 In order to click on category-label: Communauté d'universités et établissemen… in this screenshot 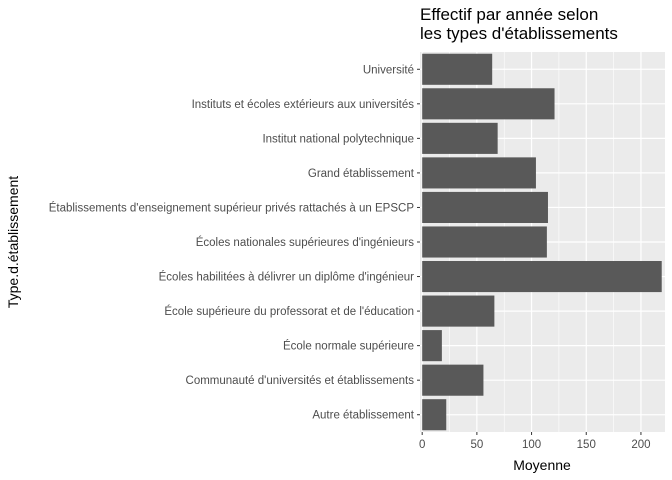, I will do `click(300, 381)`.